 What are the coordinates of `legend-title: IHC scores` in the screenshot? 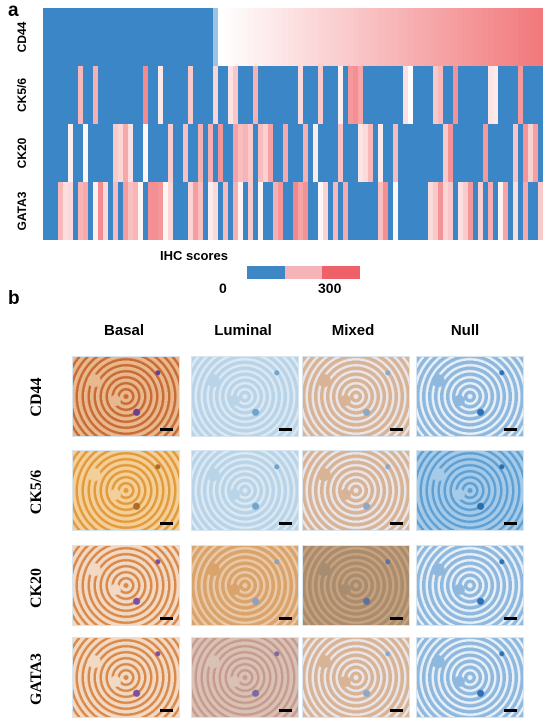 It's located at (194, 255).